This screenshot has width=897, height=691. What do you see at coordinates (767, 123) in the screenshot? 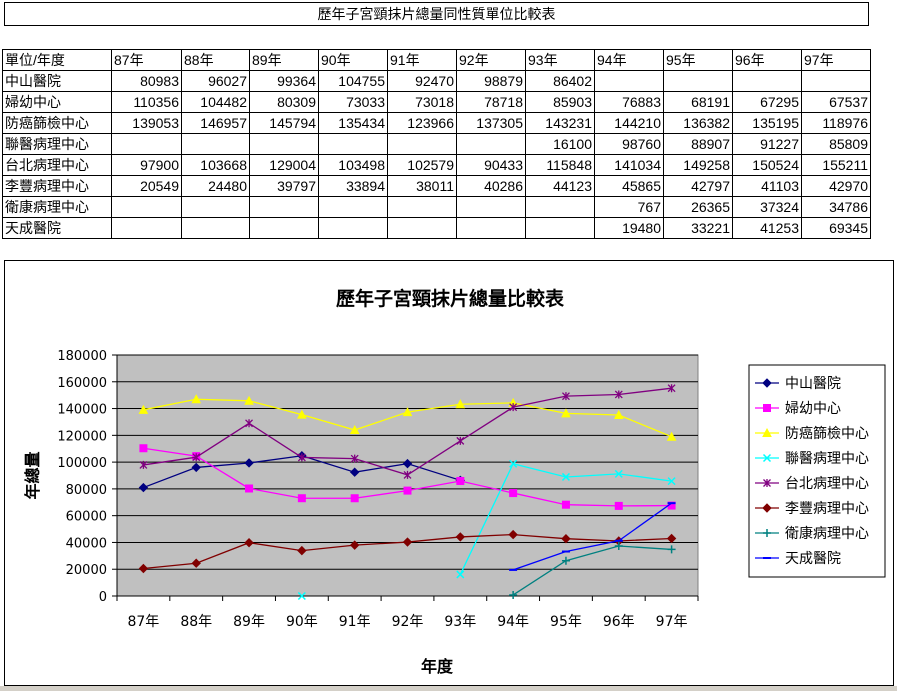
I see `table-cell: 135195` at bounding box center [767, 123].